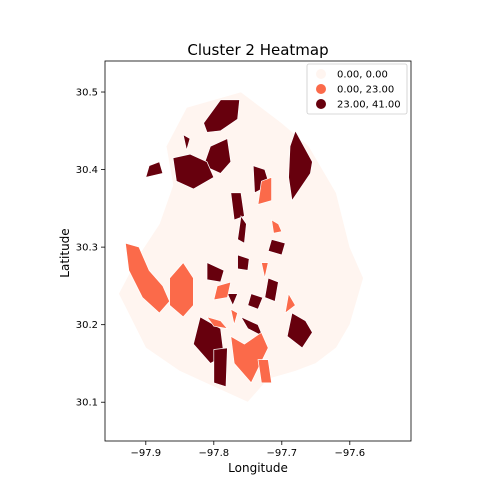 The image size is (504, 504). What do you see at coordinates (87, 403) in the screenshot?
I see `y-tick-label: 30.1` at bounding box center [87, 403].